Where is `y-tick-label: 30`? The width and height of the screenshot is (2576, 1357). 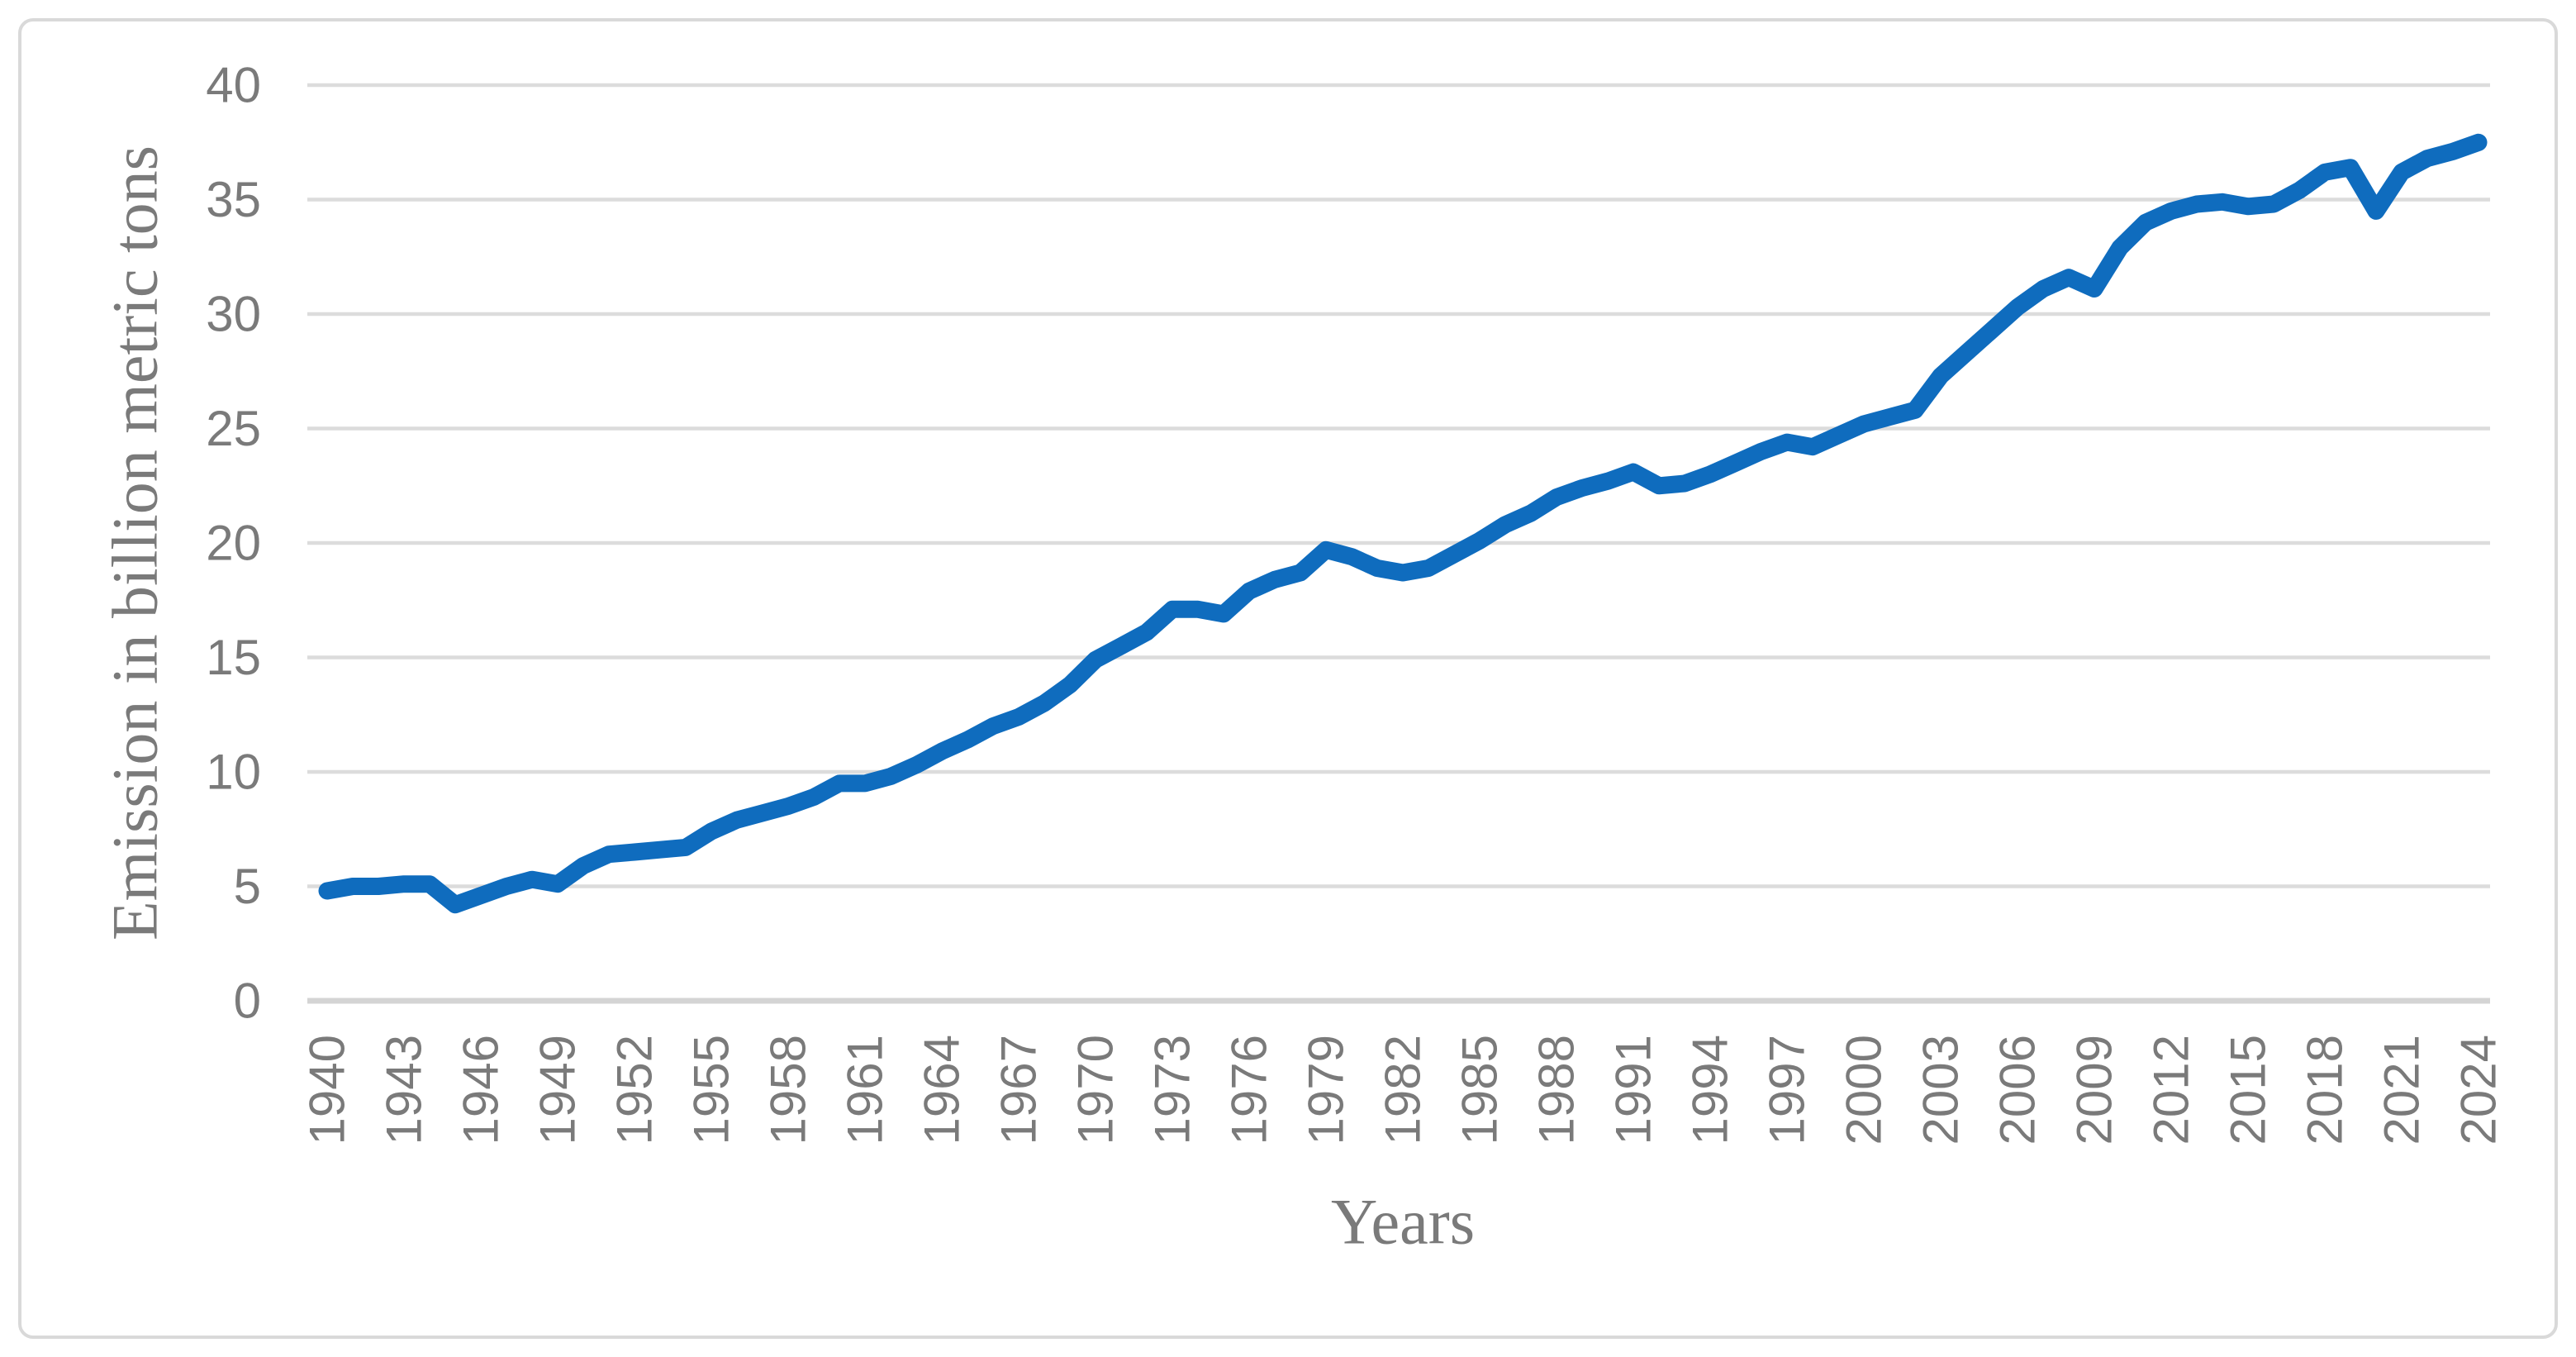 y-tick-label: 30 is located at coordinates (234, 314).